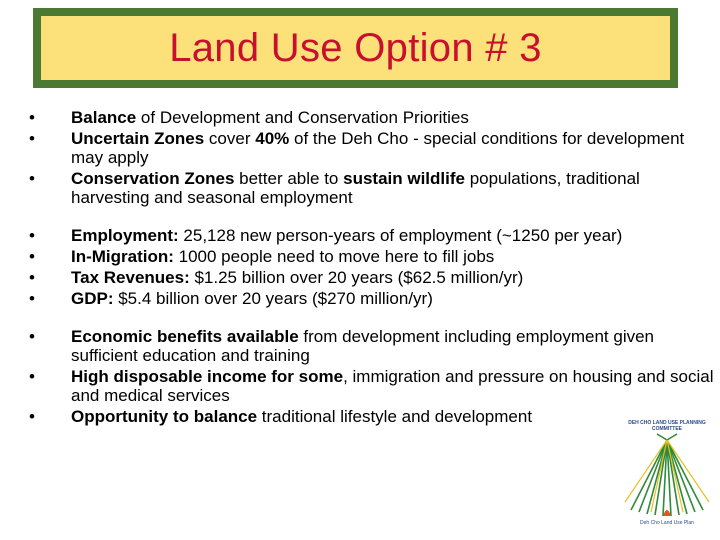  I want to click on bullet-bold: Uncertain Zones, so click(138, 138).